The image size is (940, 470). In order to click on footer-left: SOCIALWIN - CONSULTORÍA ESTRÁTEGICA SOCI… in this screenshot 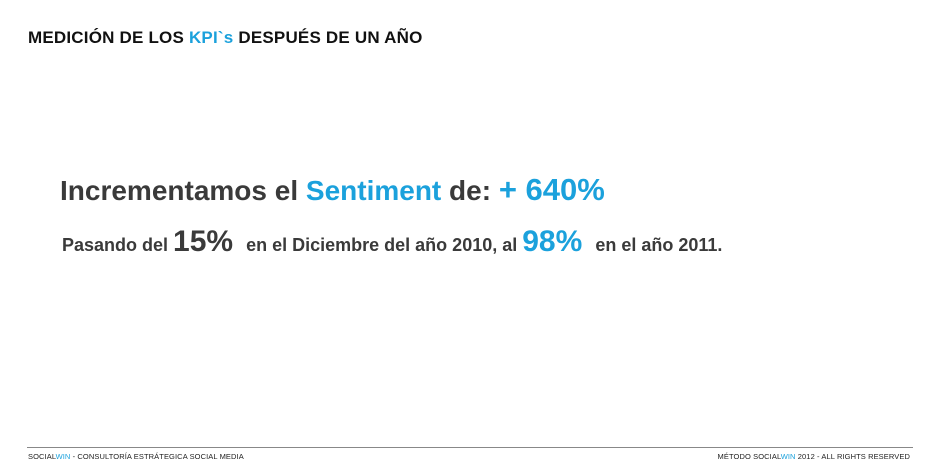, I will do `click(136, 456)`.